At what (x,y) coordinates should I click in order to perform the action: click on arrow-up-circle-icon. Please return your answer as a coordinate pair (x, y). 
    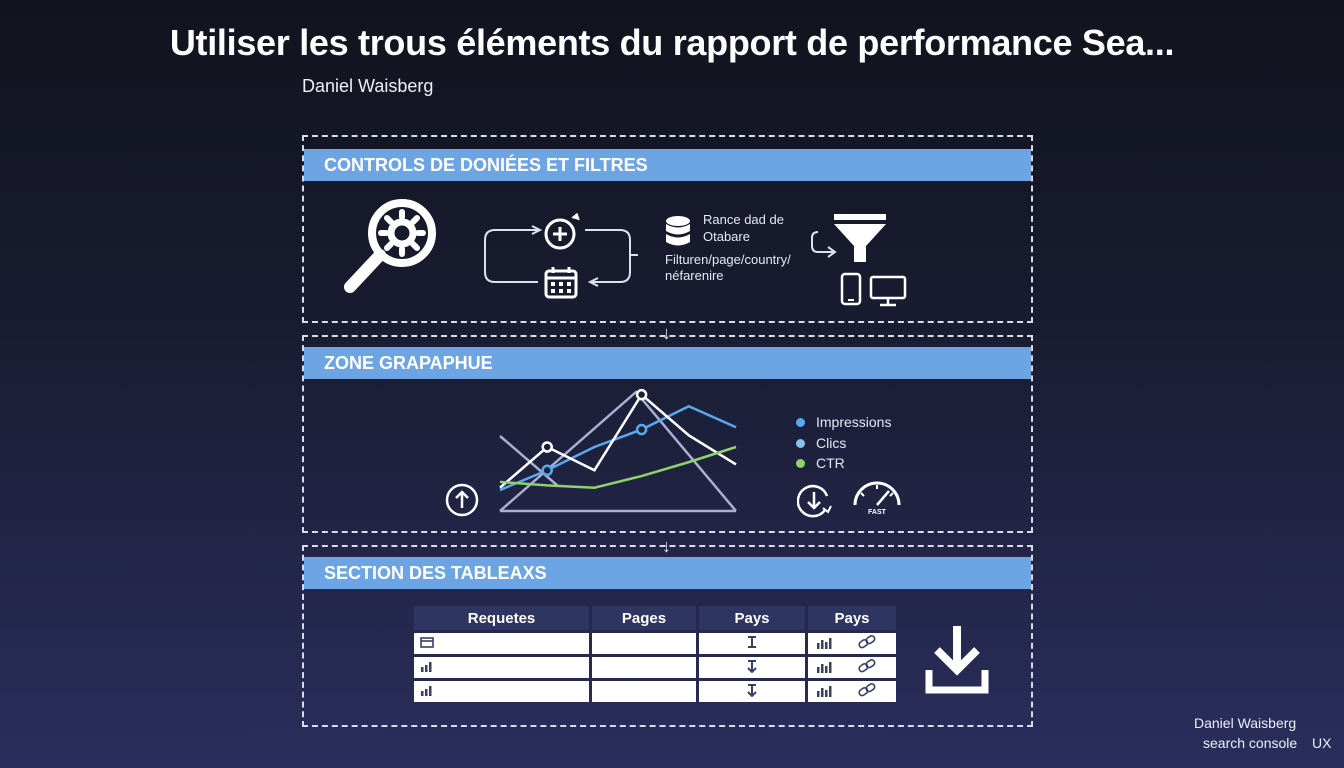
    Looking at the image, I should click on (462, 500).